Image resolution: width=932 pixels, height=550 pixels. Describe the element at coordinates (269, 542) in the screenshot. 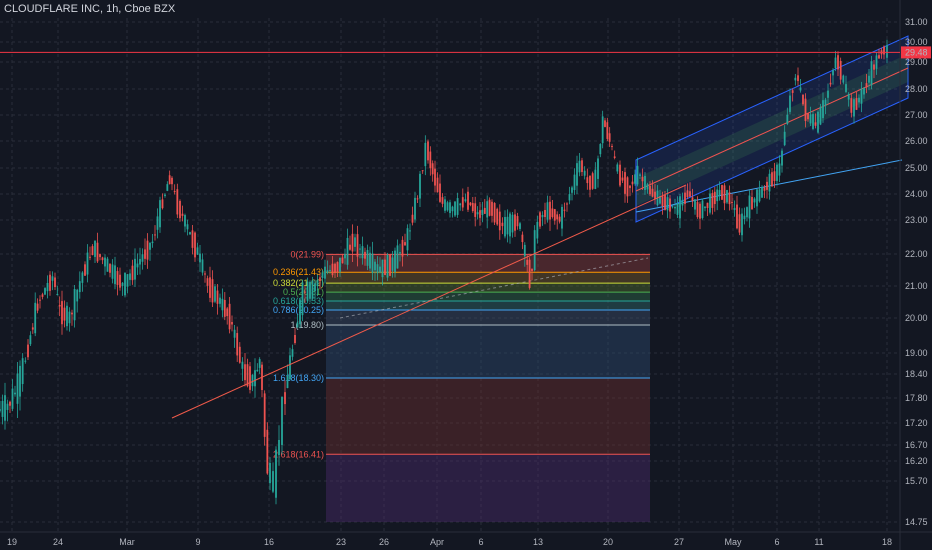

I see `time-tick-label: 16` at that location.